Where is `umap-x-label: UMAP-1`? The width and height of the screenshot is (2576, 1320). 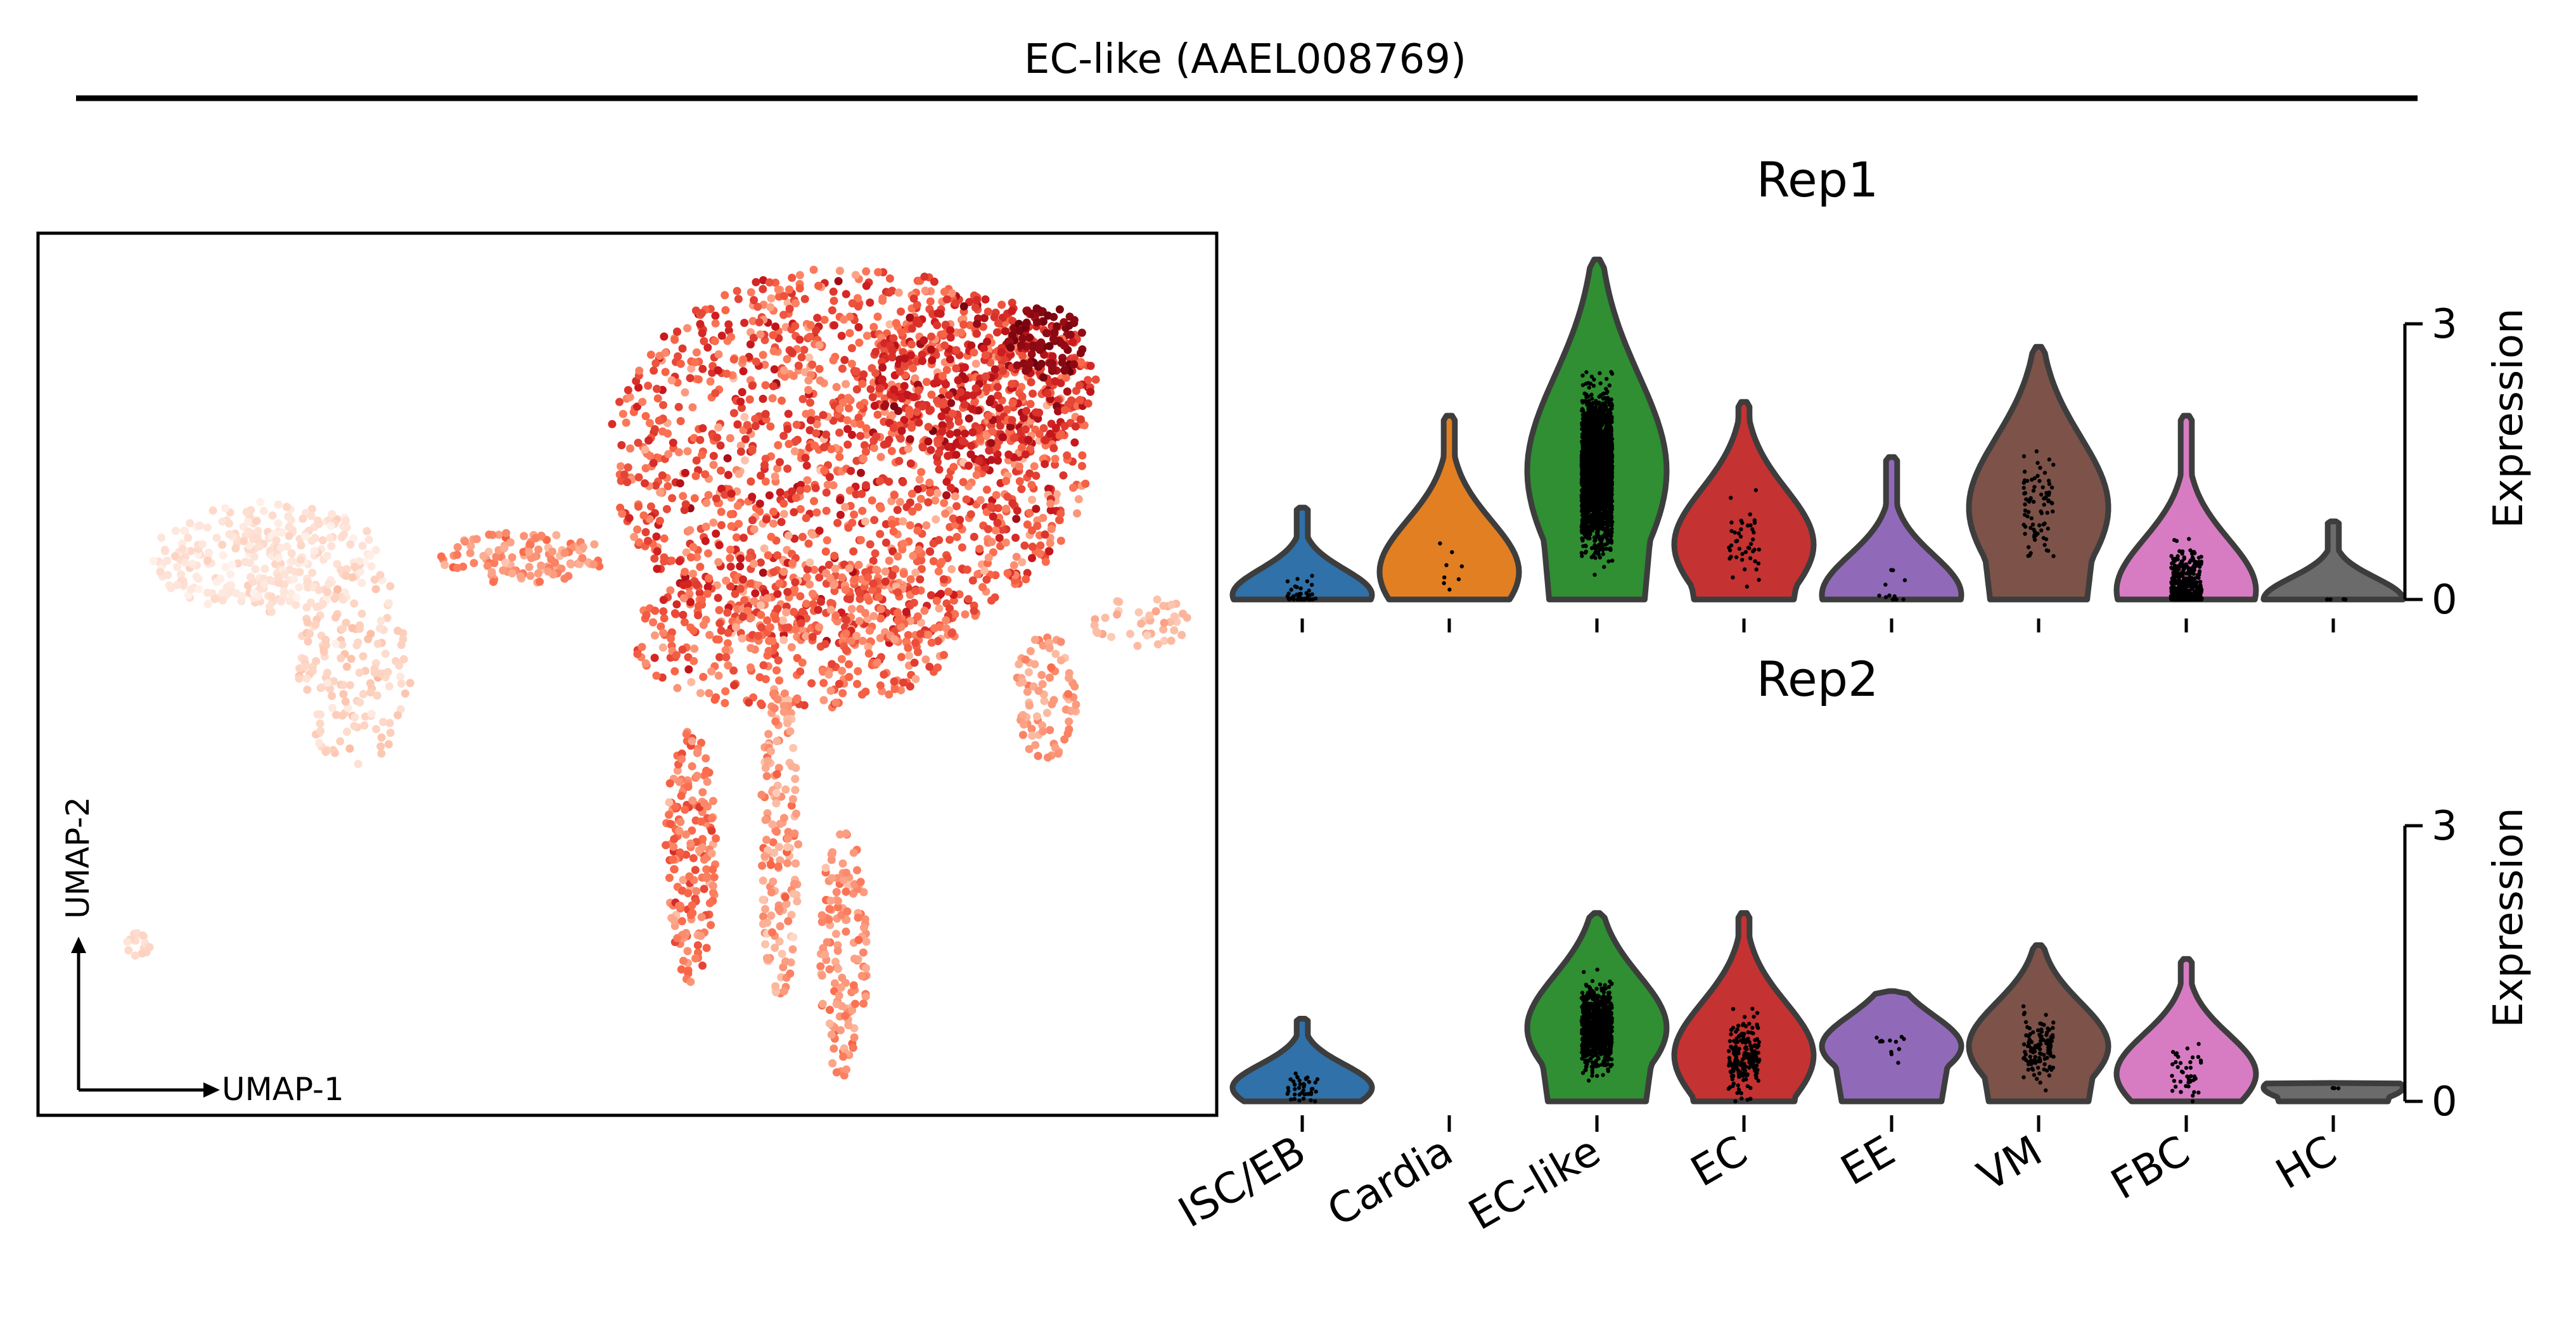
umap-x-label: UMAP-1 is located at coordinates (283, 1089).